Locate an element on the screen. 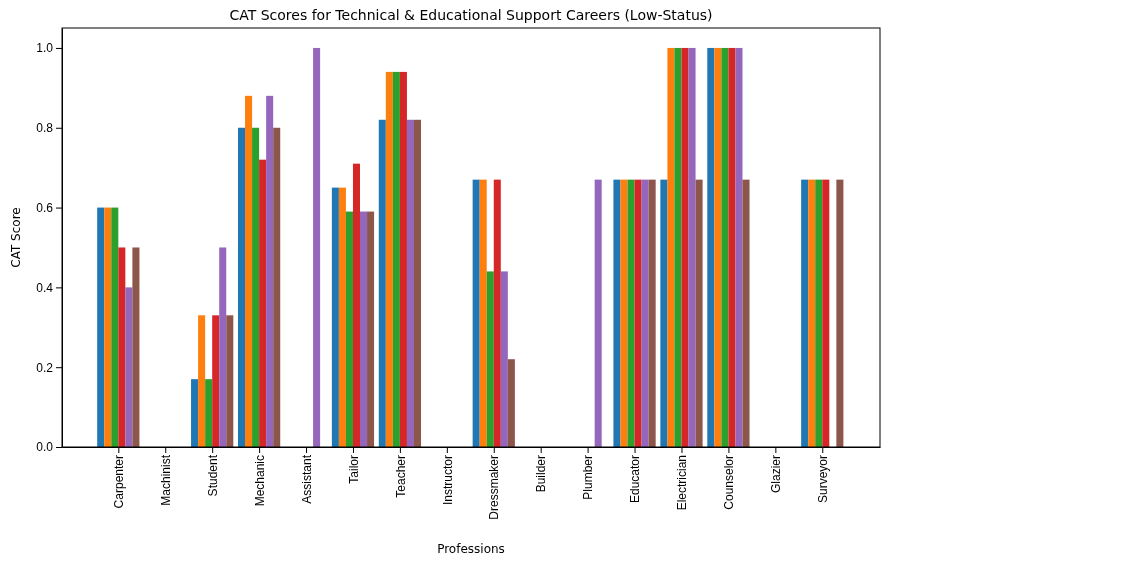 Image resolution: width=1132 pixels, height=561 pixels. x-tick-label: Machinist is located at coordinates (165, 480).